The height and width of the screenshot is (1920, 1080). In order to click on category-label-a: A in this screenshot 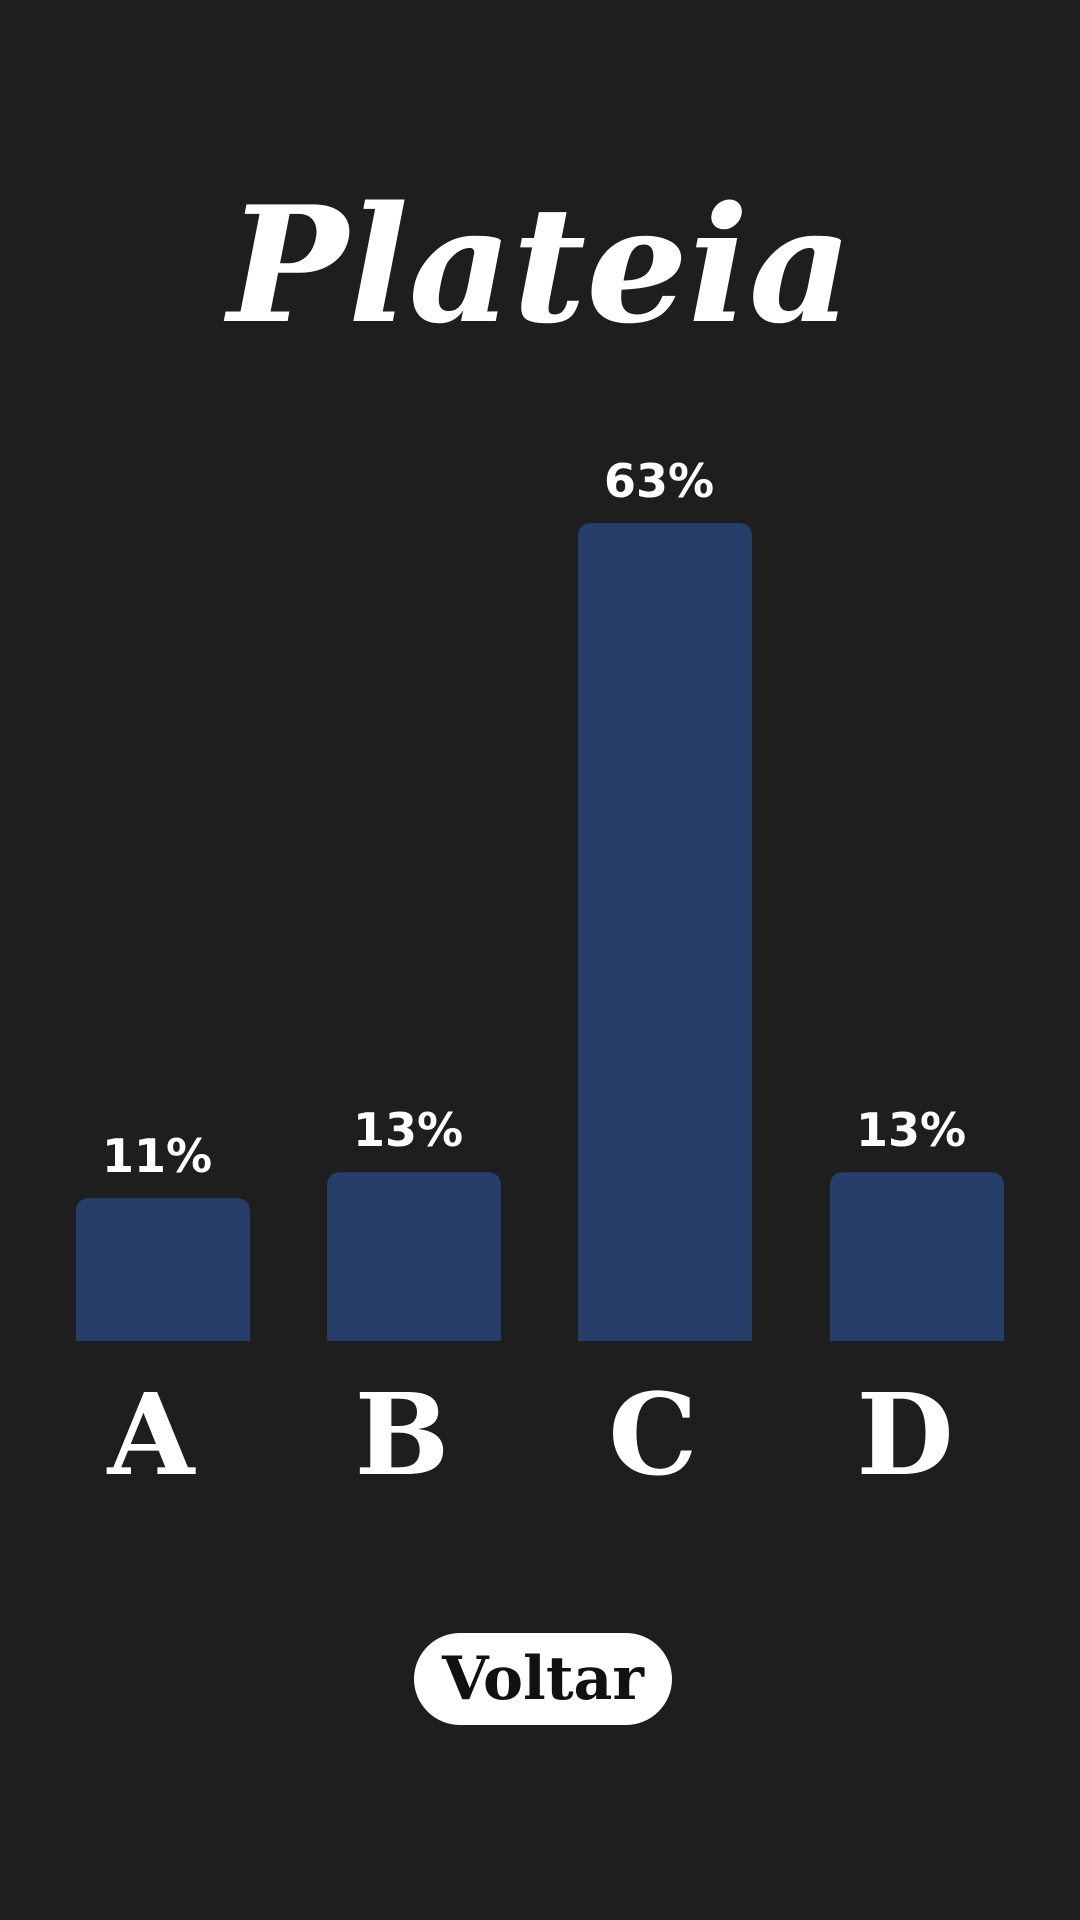, I will do `click(152, 1435)`.